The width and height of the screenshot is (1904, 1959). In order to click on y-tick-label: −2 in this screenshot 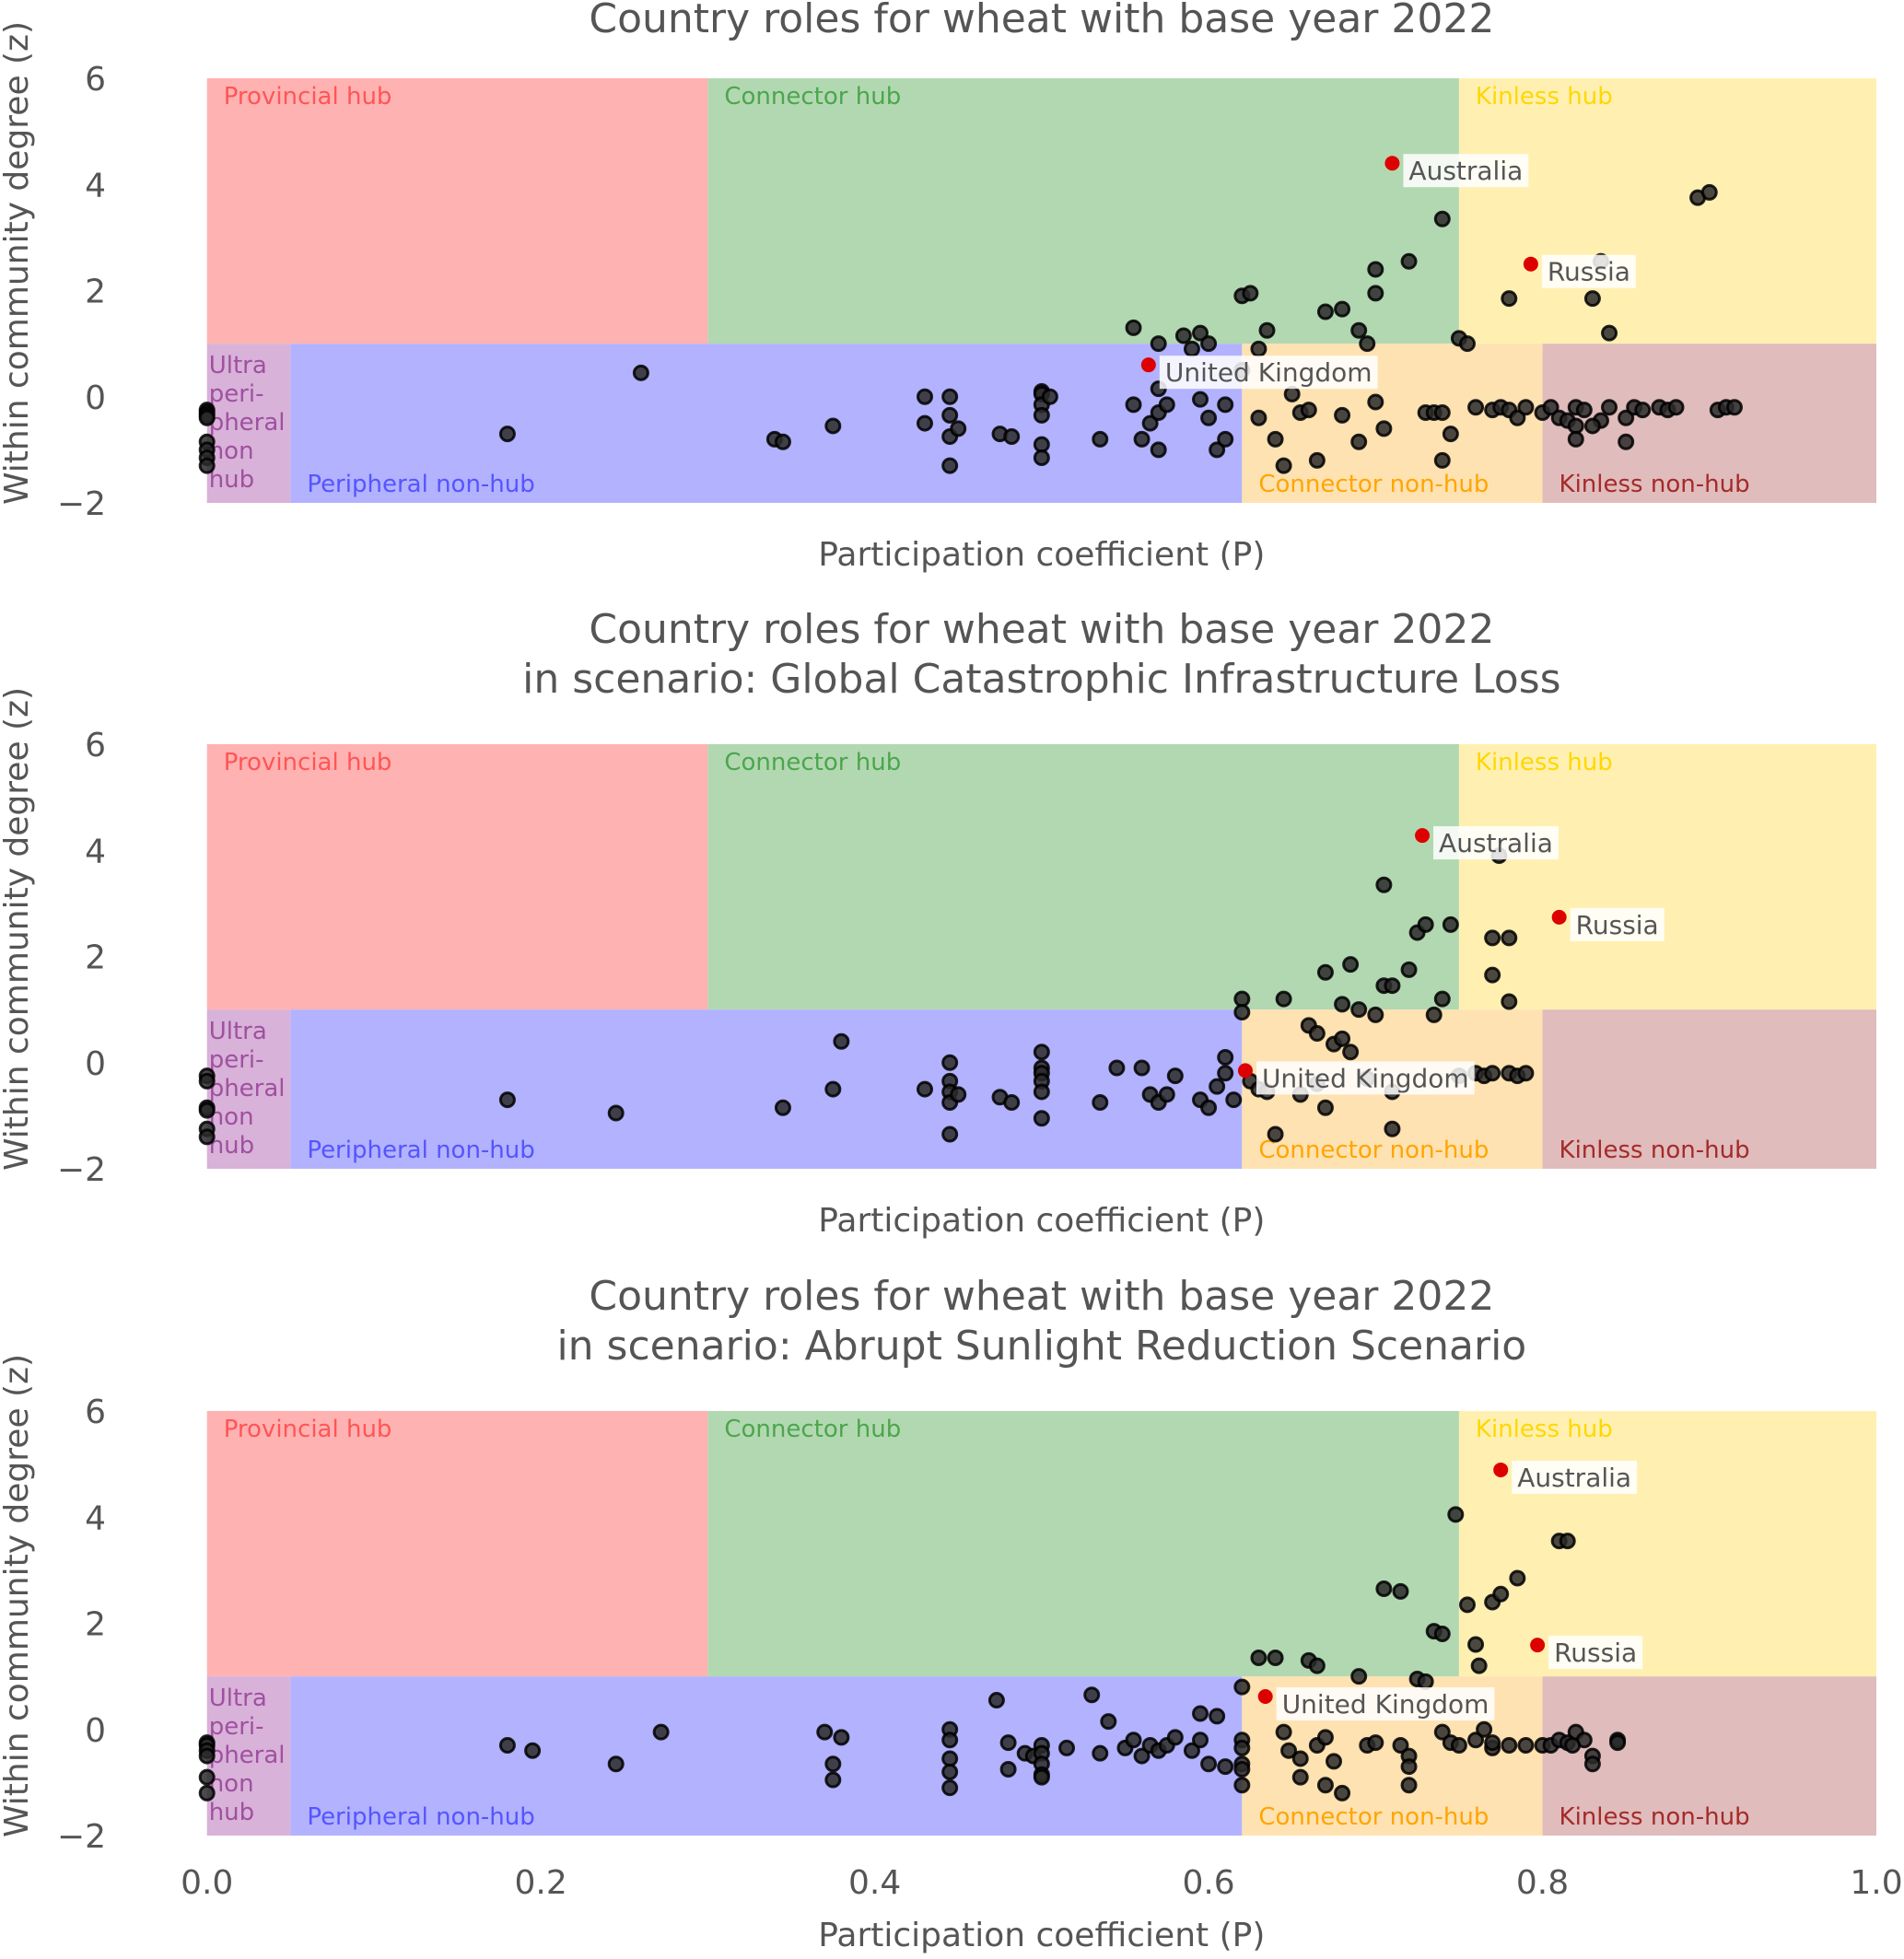, I will do `click(81, 504)`.